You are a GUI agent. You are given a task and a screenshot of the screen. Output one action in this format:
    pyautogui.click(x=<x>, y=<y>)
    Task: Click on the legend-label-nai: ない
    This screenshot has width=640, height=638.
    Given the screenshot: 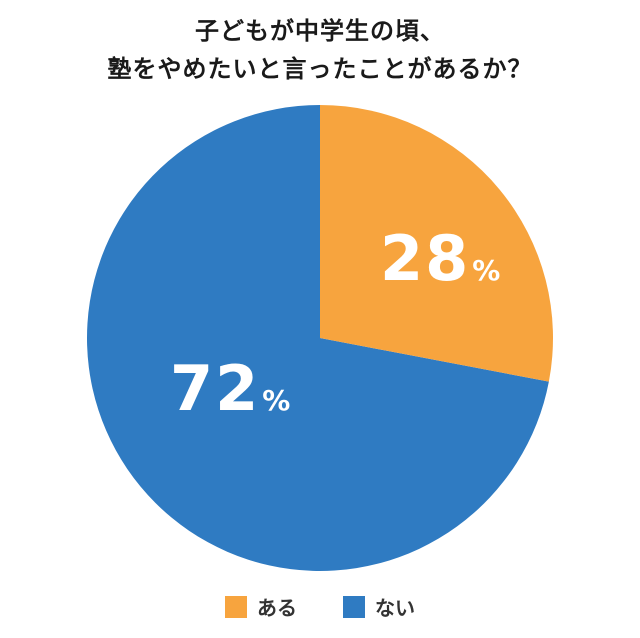 What is the action you would take?
    pyautogui.click(x=395, y=608)
    